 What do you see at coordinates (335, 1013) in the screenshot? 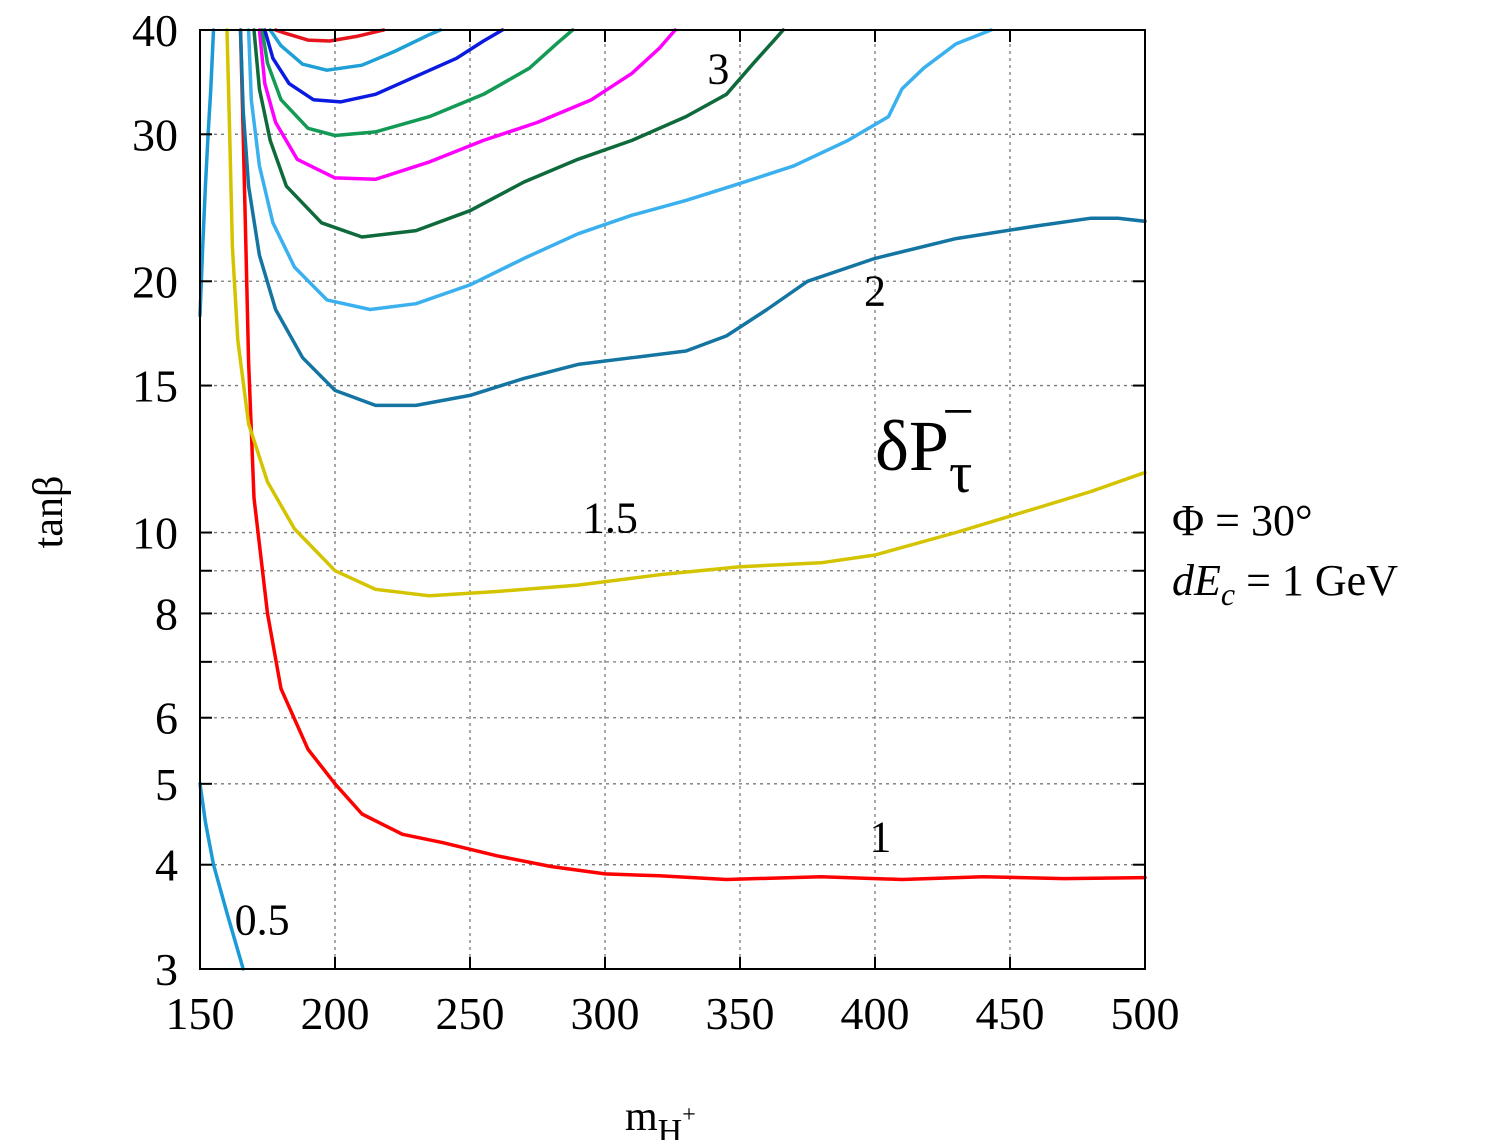
I see `x-tick-label: 200` at bounding box center [335, 1013].